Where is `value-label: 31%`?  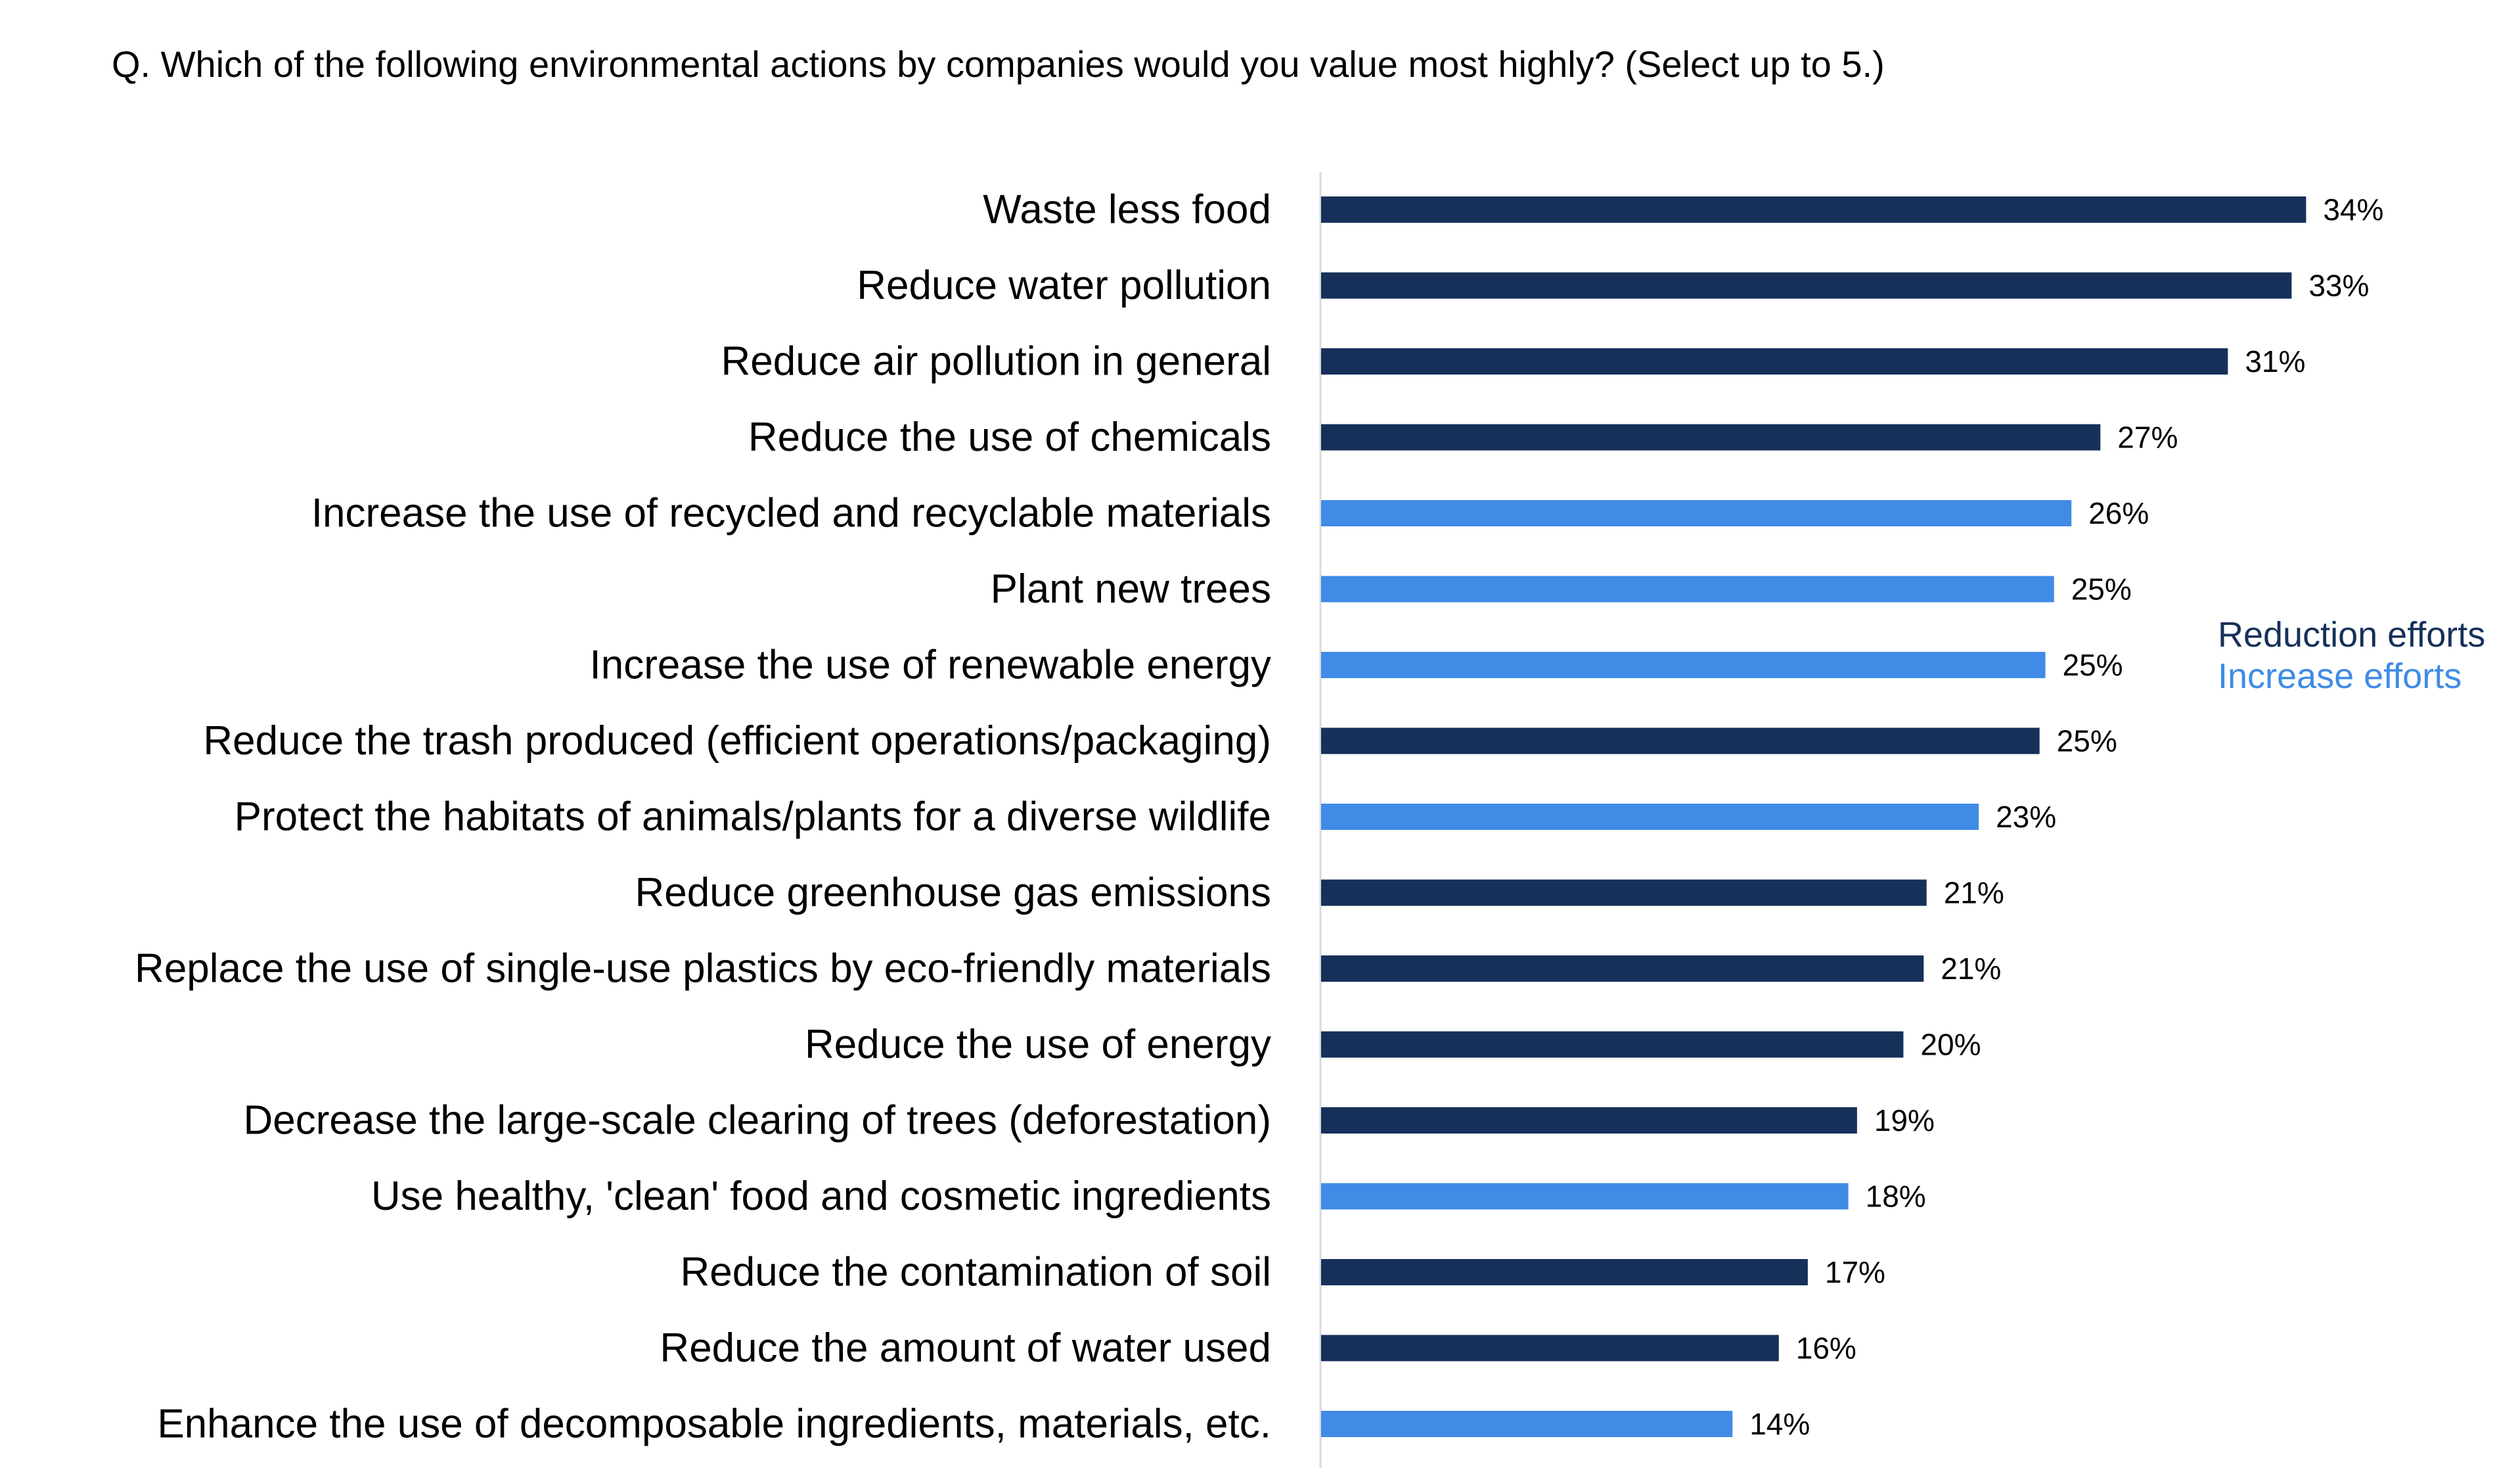
value-label: 31% is located at coordinates (2275, 361).